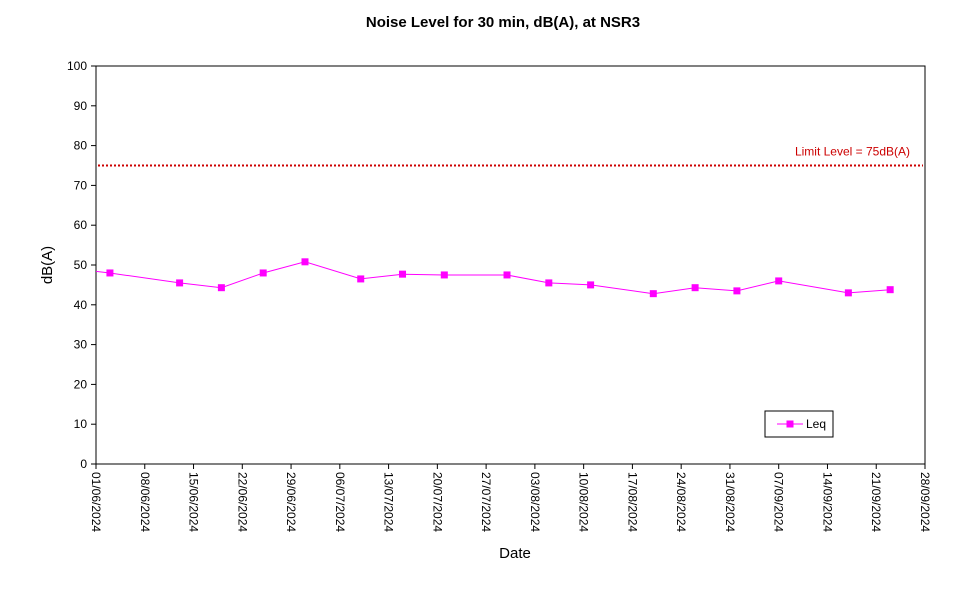  I want to click on x-tick-label: 01/06/2024, so click(96, 502).